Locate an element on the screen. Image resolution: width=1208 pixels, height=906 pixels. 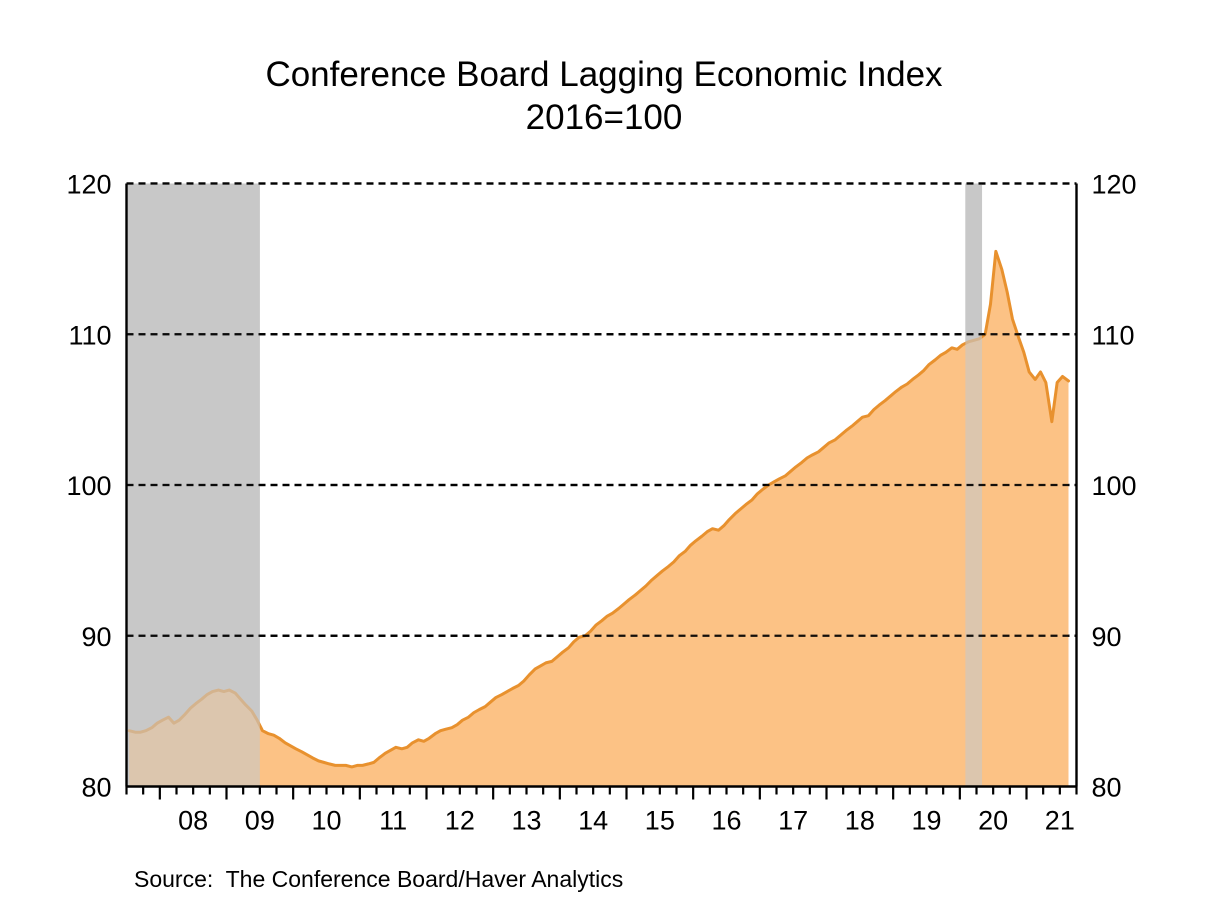
y-tick-label-left: 90 is located at coordinates (96, 637).